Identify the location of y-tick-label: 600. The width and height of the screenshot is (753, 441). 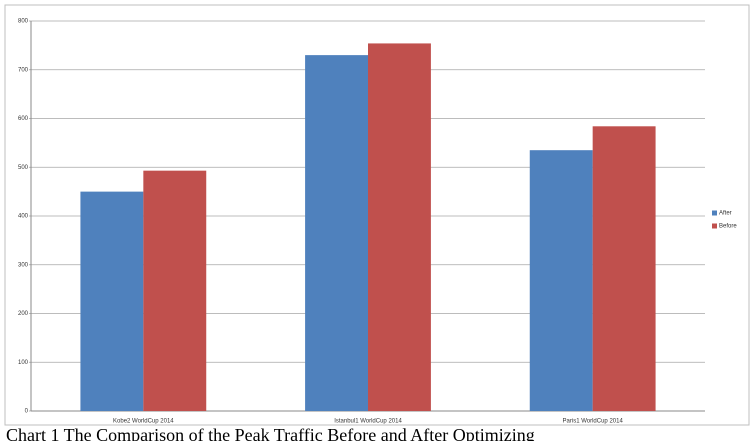
(23, 119).